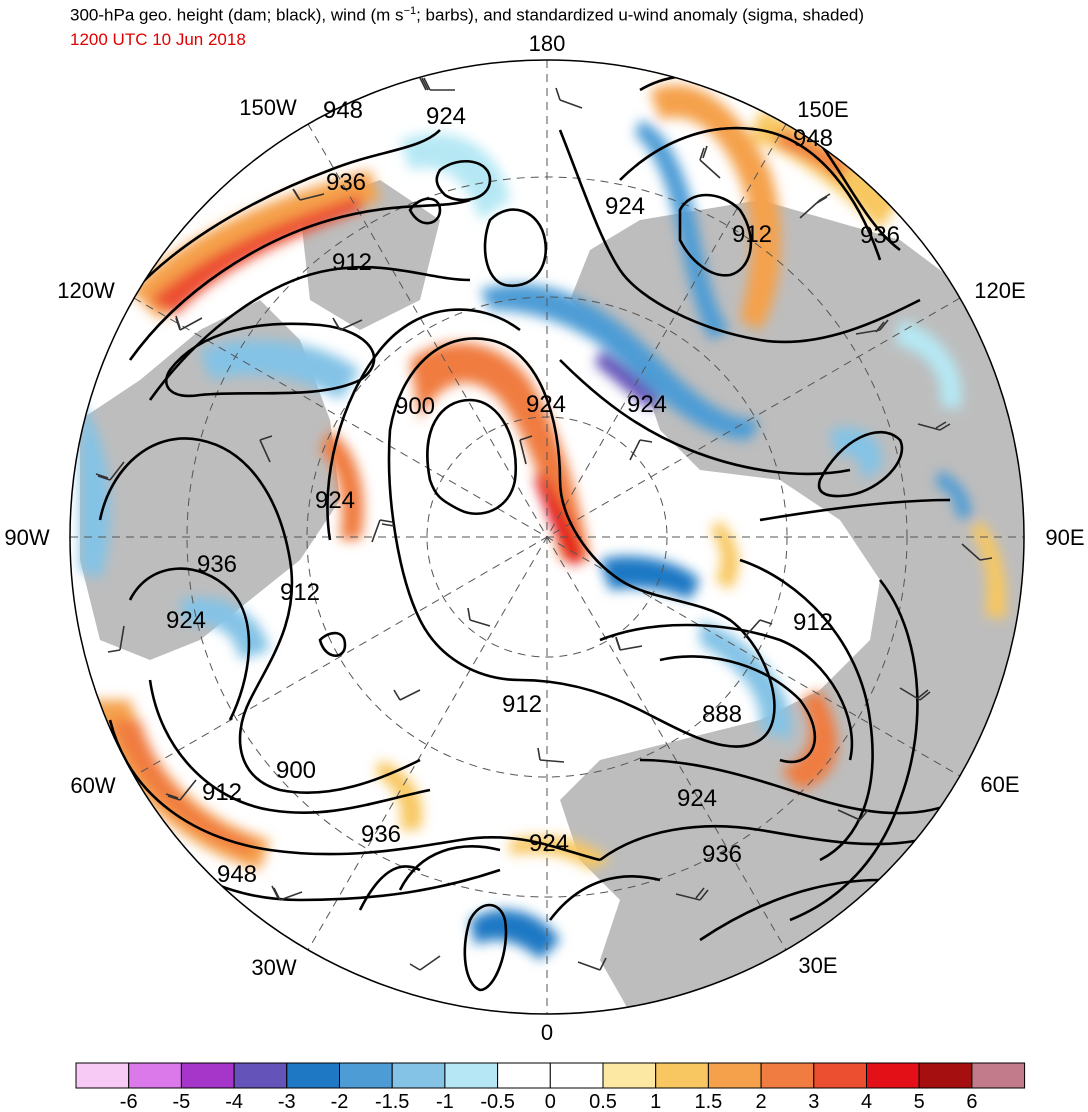  What do you see at coordinates (999, 290) in the screenshot?
I see `meridian-label: 120E` at bounding box center [999, 290].